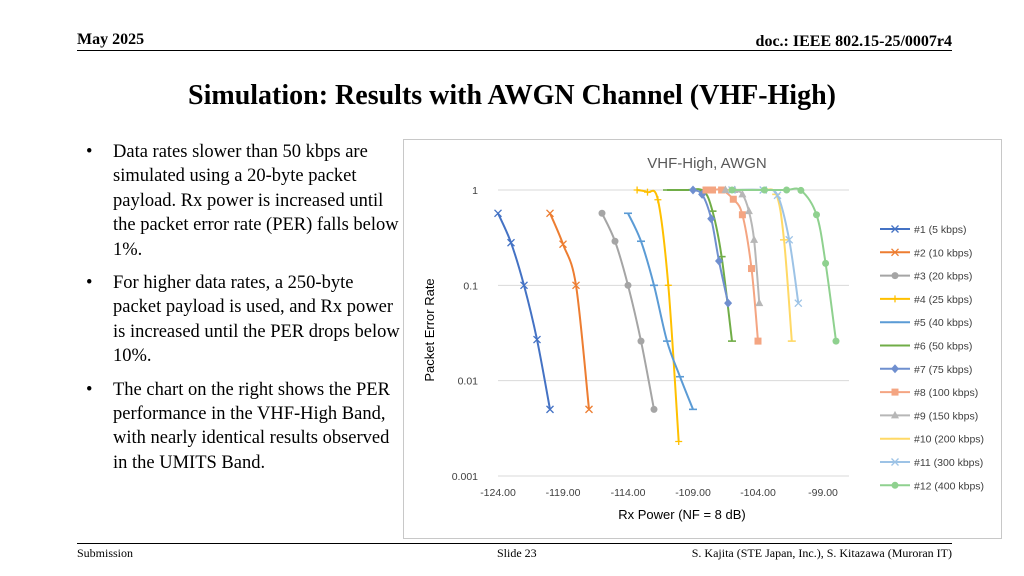  What do you see at coordinates (943, 370) in the screenshot?
I see `legend-label: #7 (75 kbps)` at bounding box center [943, 370].